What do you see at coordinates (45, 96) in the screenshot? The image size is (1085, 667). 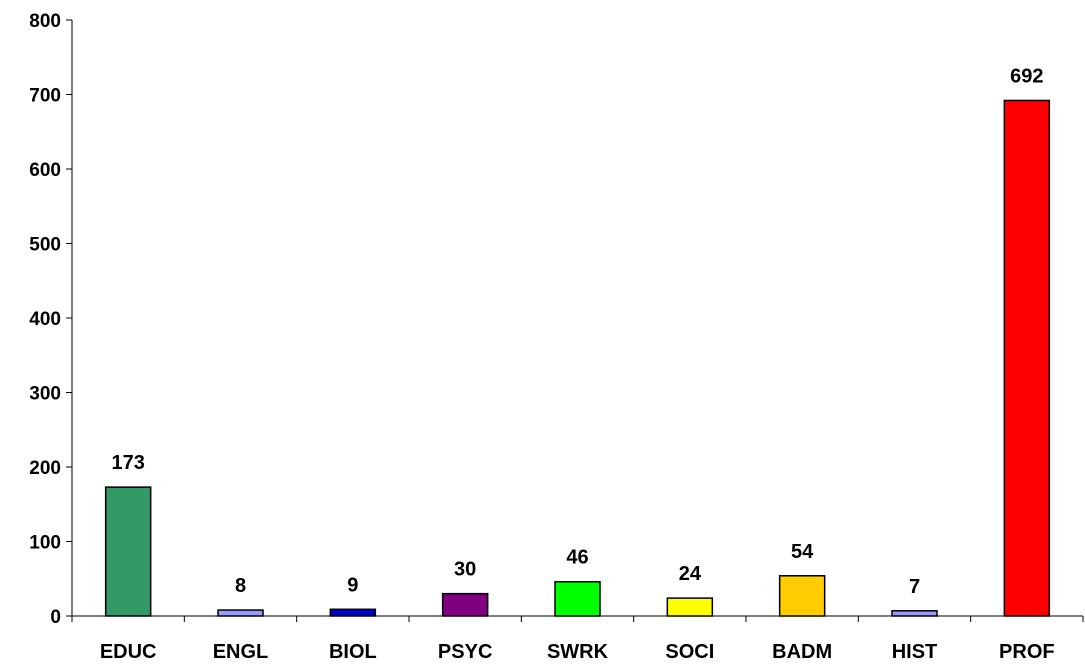 I see `y-tick-label: 700` at bounding box center [45, 96].